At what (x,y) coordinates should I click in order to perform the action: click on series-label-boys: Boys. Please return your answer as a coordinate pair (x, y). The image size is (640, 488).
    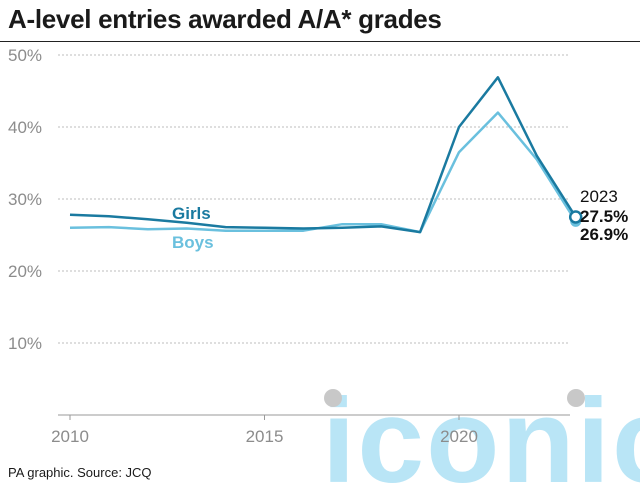
    Looking at the image, I should click on (193, 242).